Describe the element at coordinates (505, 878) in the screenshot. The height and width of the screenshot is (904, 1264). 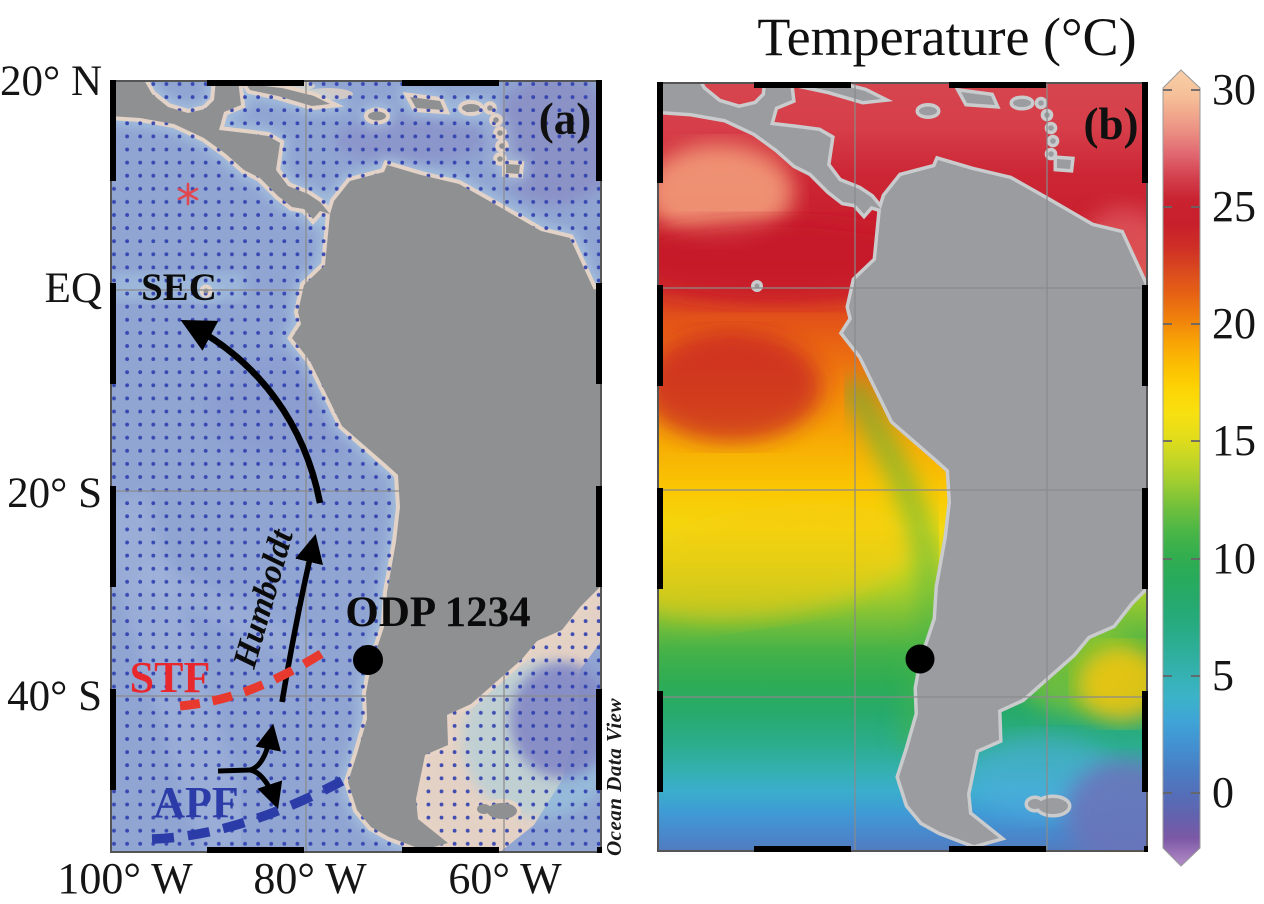
I see `lon-tick-60w: 60° W` at that location.